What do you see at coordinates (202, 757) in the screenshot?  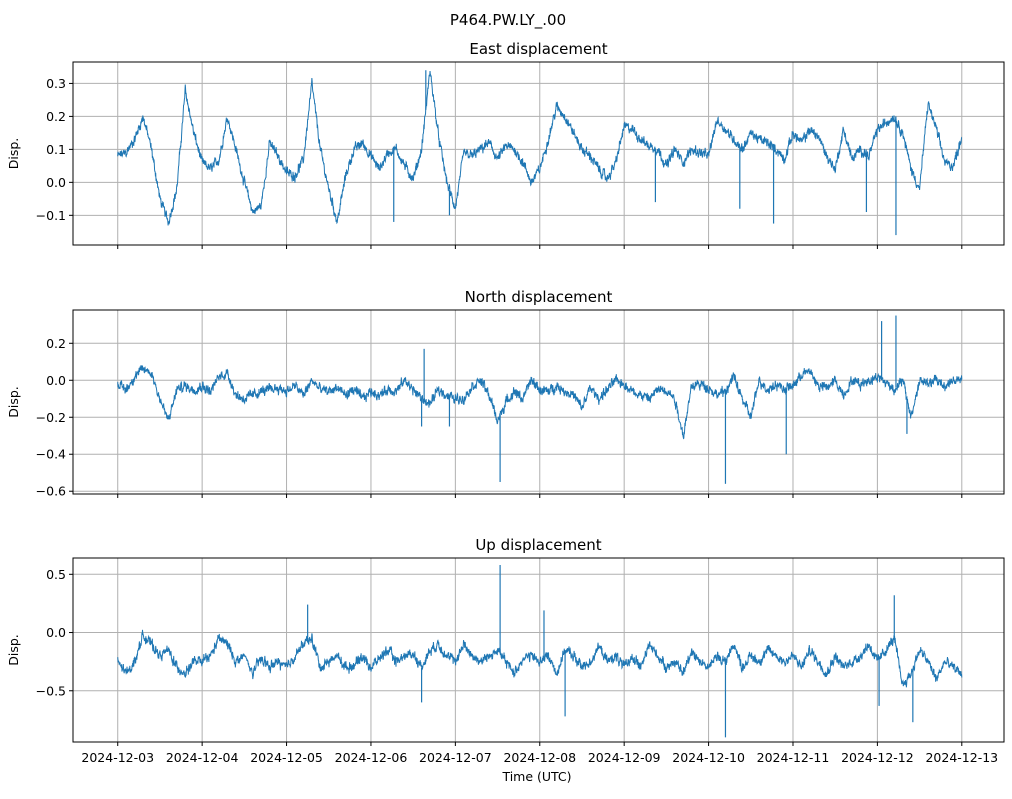 I see `x-tick-label: 2024-12-04` at bounding box center [202, 757].